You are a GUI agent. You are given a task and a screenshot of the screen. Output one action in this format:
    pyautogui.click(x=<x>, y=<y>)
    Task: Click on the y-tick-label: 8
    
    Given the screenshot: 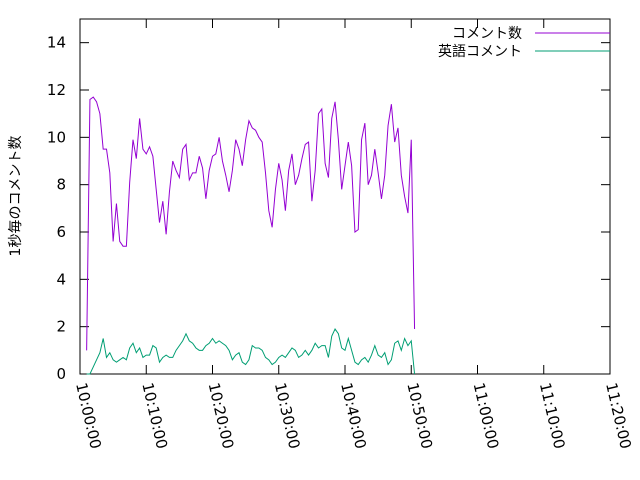 What is the action you would take?
    pyautogui.click(x=61, y=185)
    